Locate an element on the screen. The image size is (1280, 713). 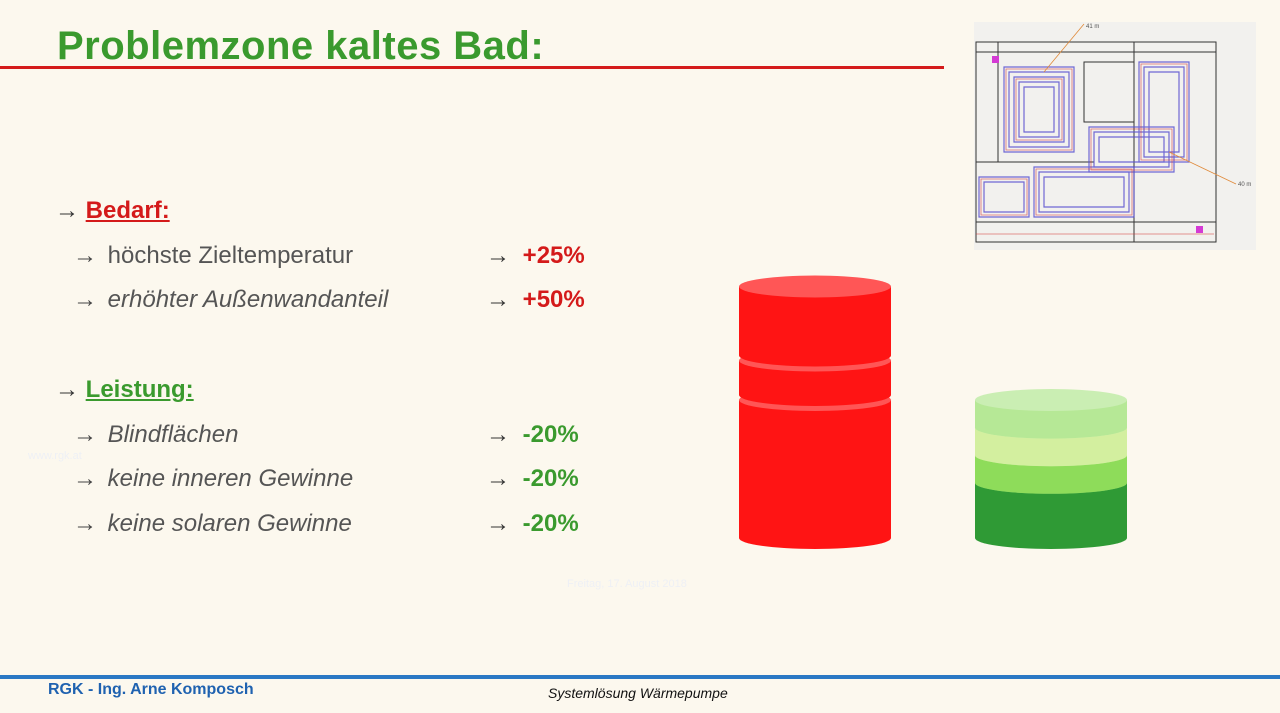
leistung-item: → keine solaren Gewinne is located at coordinates (212, 524).